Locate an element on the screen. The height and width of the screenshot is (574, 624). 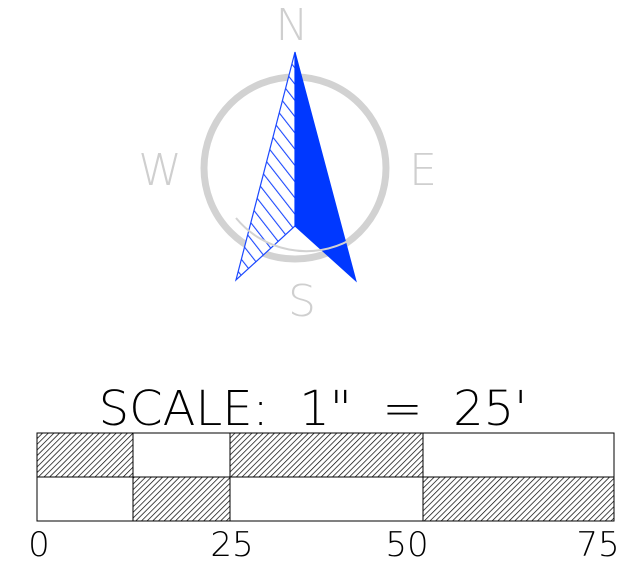
west-label: W is located at coordinates (160, 170).